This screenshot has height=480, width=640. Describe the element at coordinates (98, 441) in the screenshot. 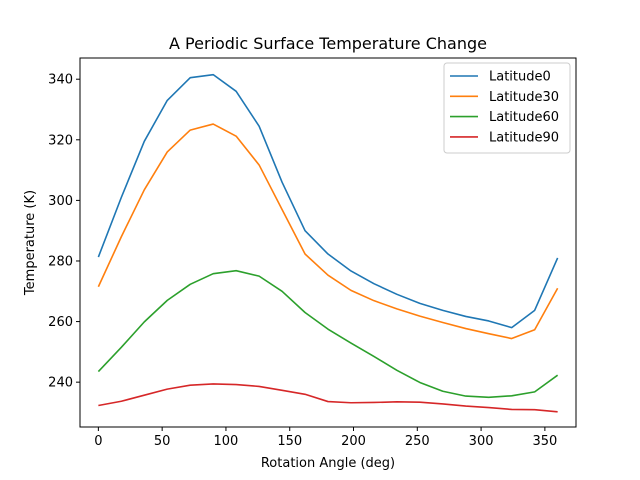

I see `x-tick-label: 0` at that location.